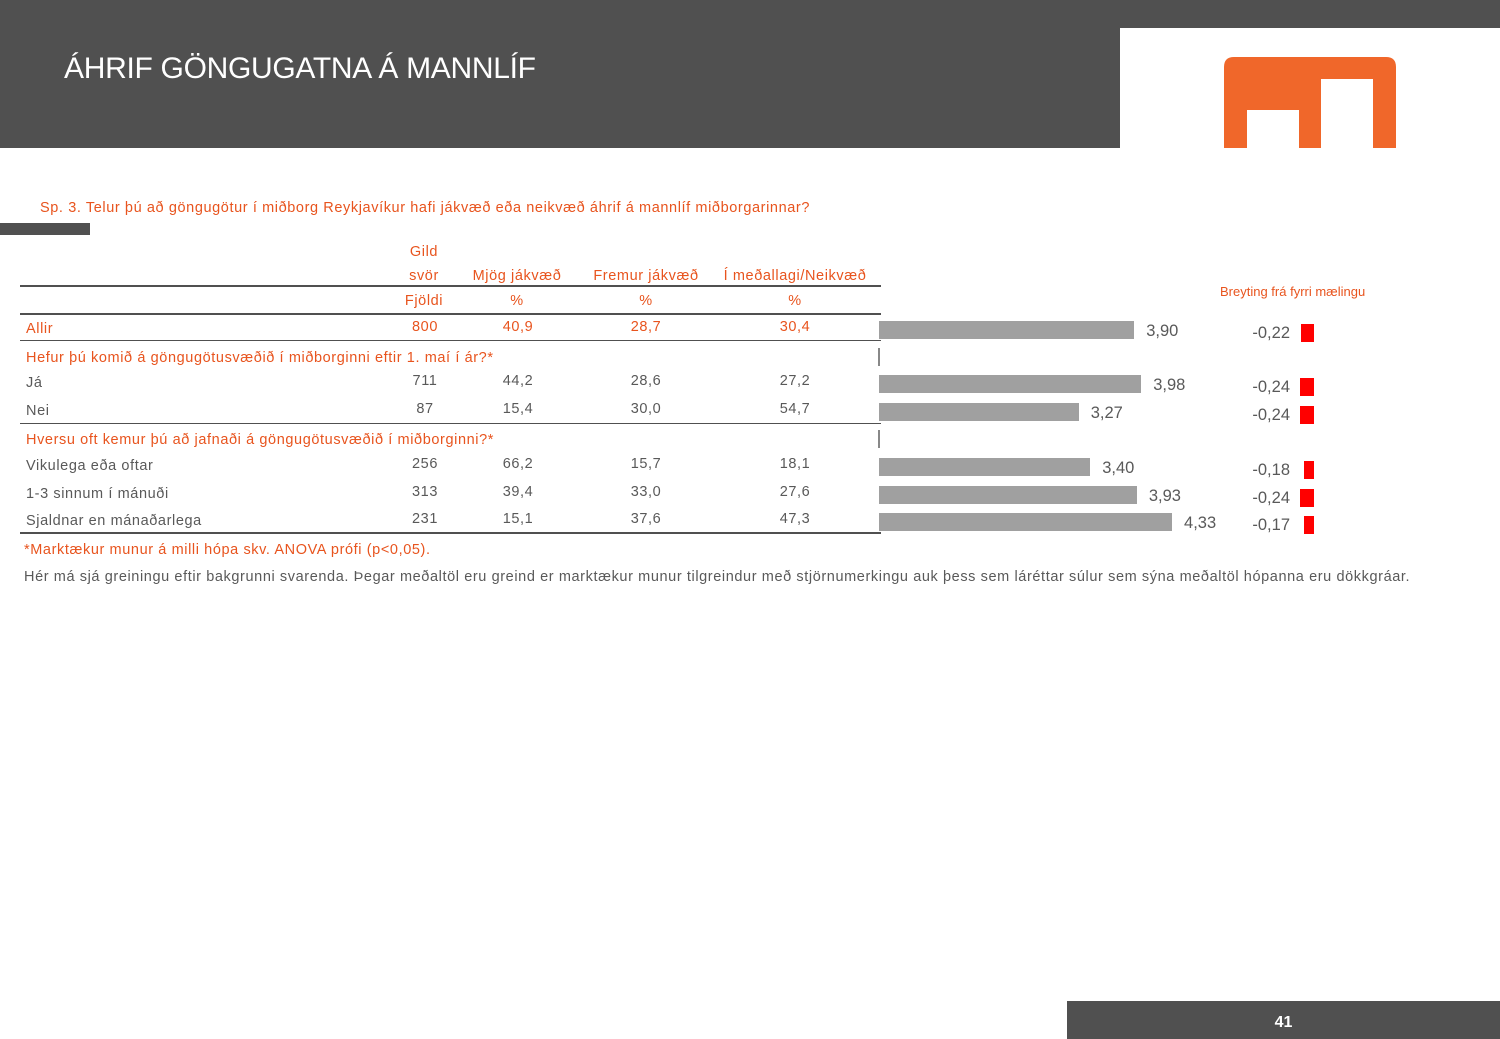 The image size is (1500, 1039). Describe the element at coordinates (795, 276) in the screenshot. I see `header-medal: Í meðallagi/Neikvæð` at that location.